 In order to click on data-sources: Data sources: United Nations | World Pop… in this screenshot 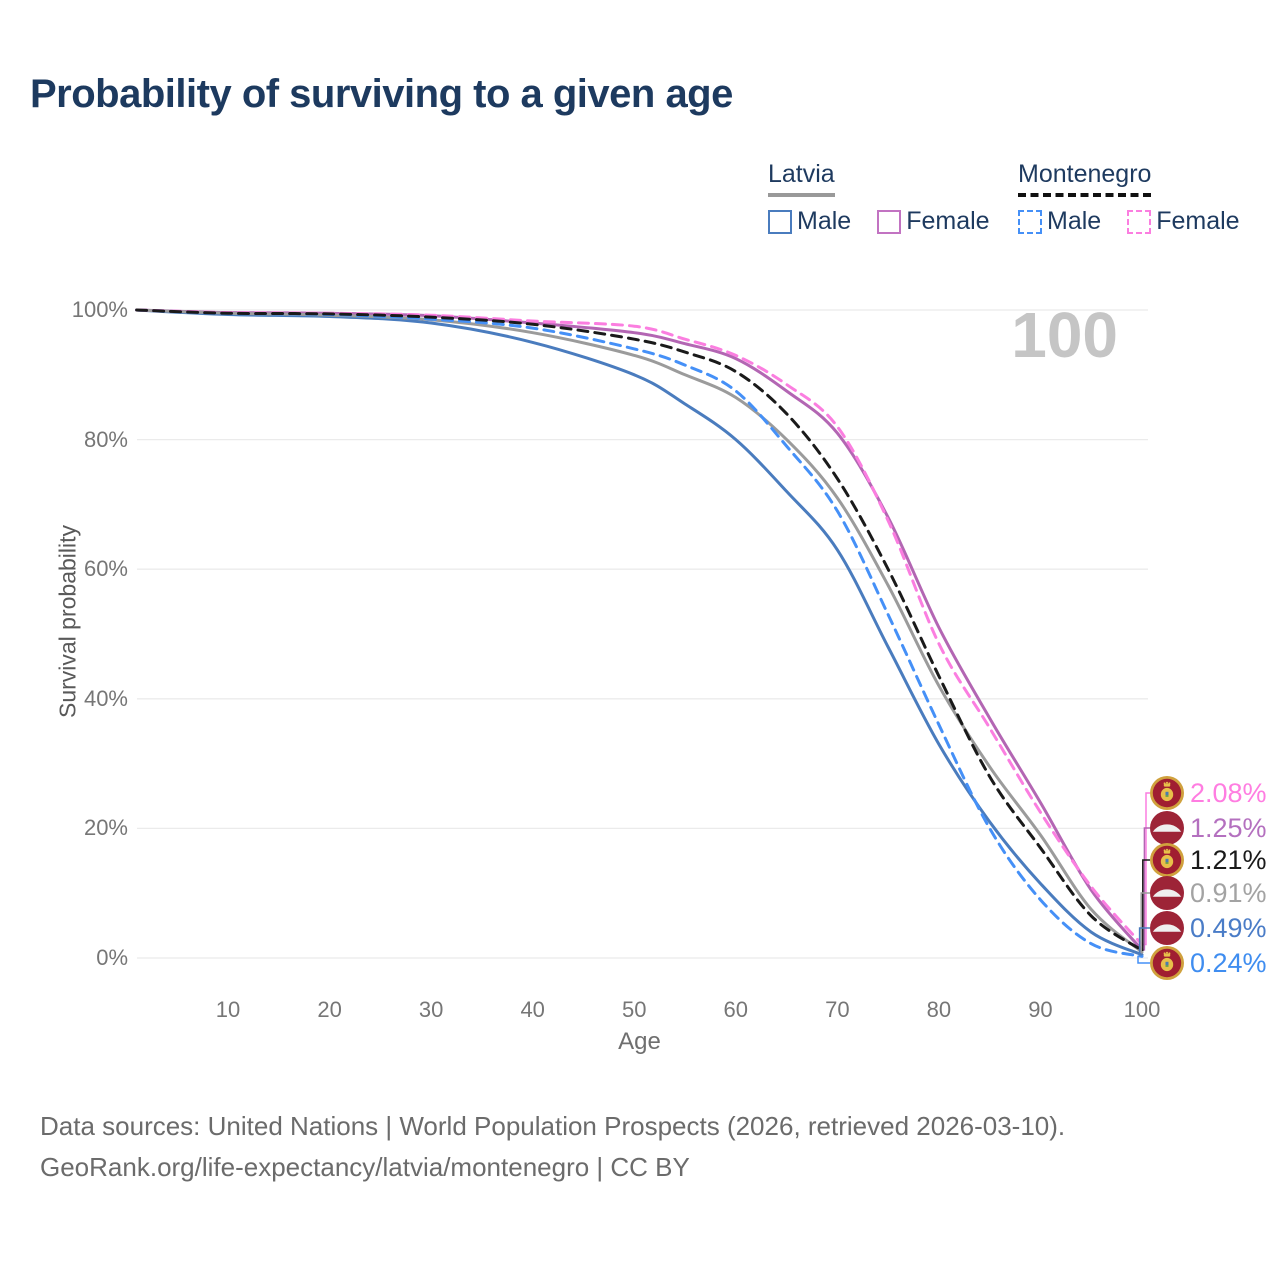, I will do `click(552, 1147)`.